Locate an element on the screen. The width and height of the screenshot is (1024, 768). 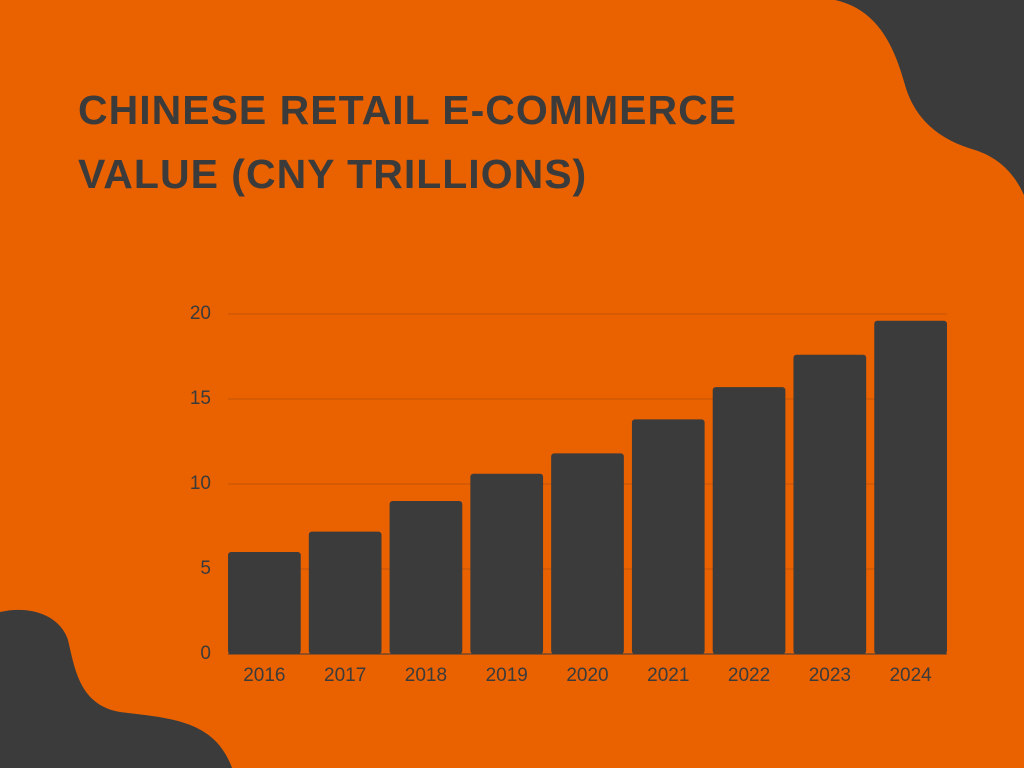
x-tick-label: 2017 is located at coordinates (345, 675).